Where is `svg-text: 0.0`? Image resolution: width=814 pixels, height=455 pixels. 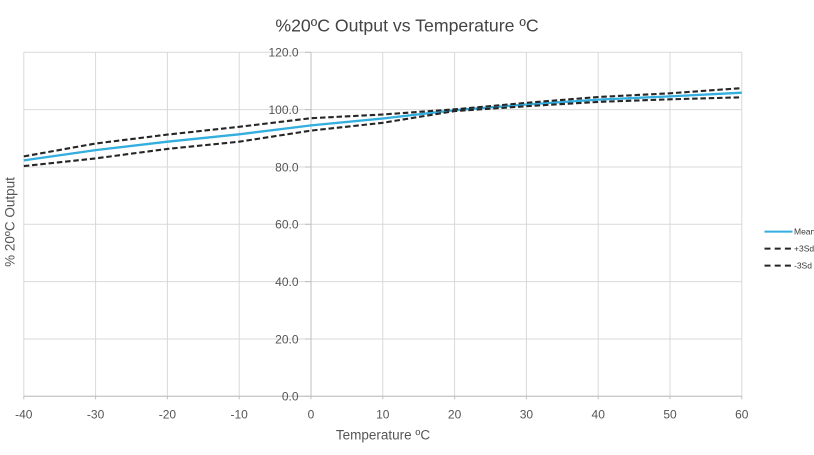 svg-text: 0.0 is located at coordinates (290, 397).